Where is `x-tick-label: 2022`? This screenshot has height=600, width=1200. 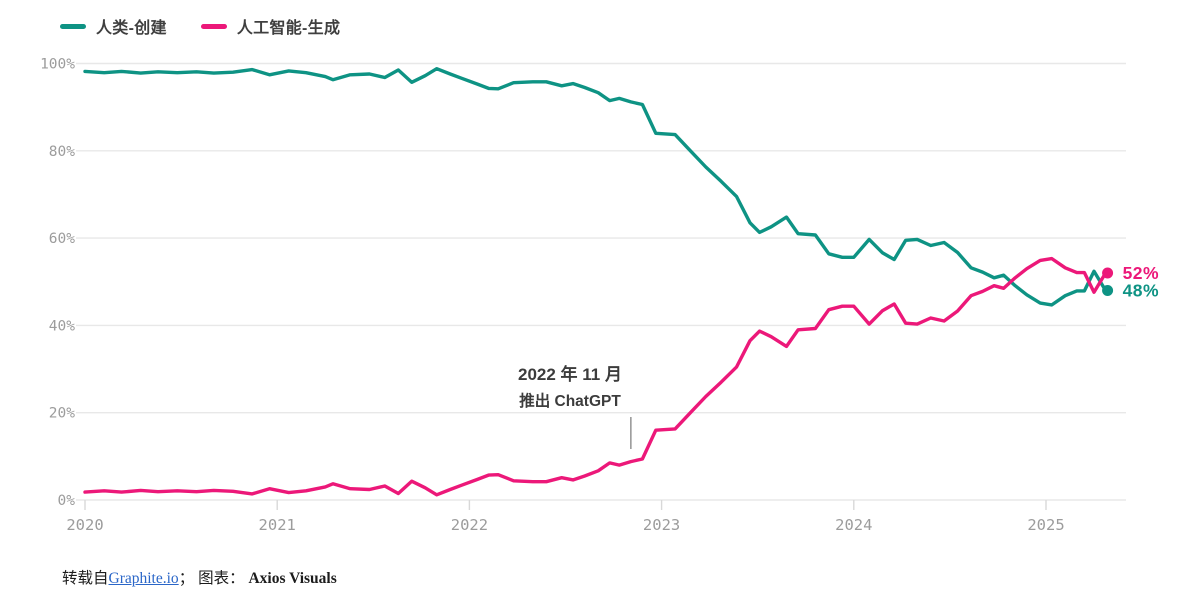 x-tick-label: 2022 is located at coordinates (469, 525).